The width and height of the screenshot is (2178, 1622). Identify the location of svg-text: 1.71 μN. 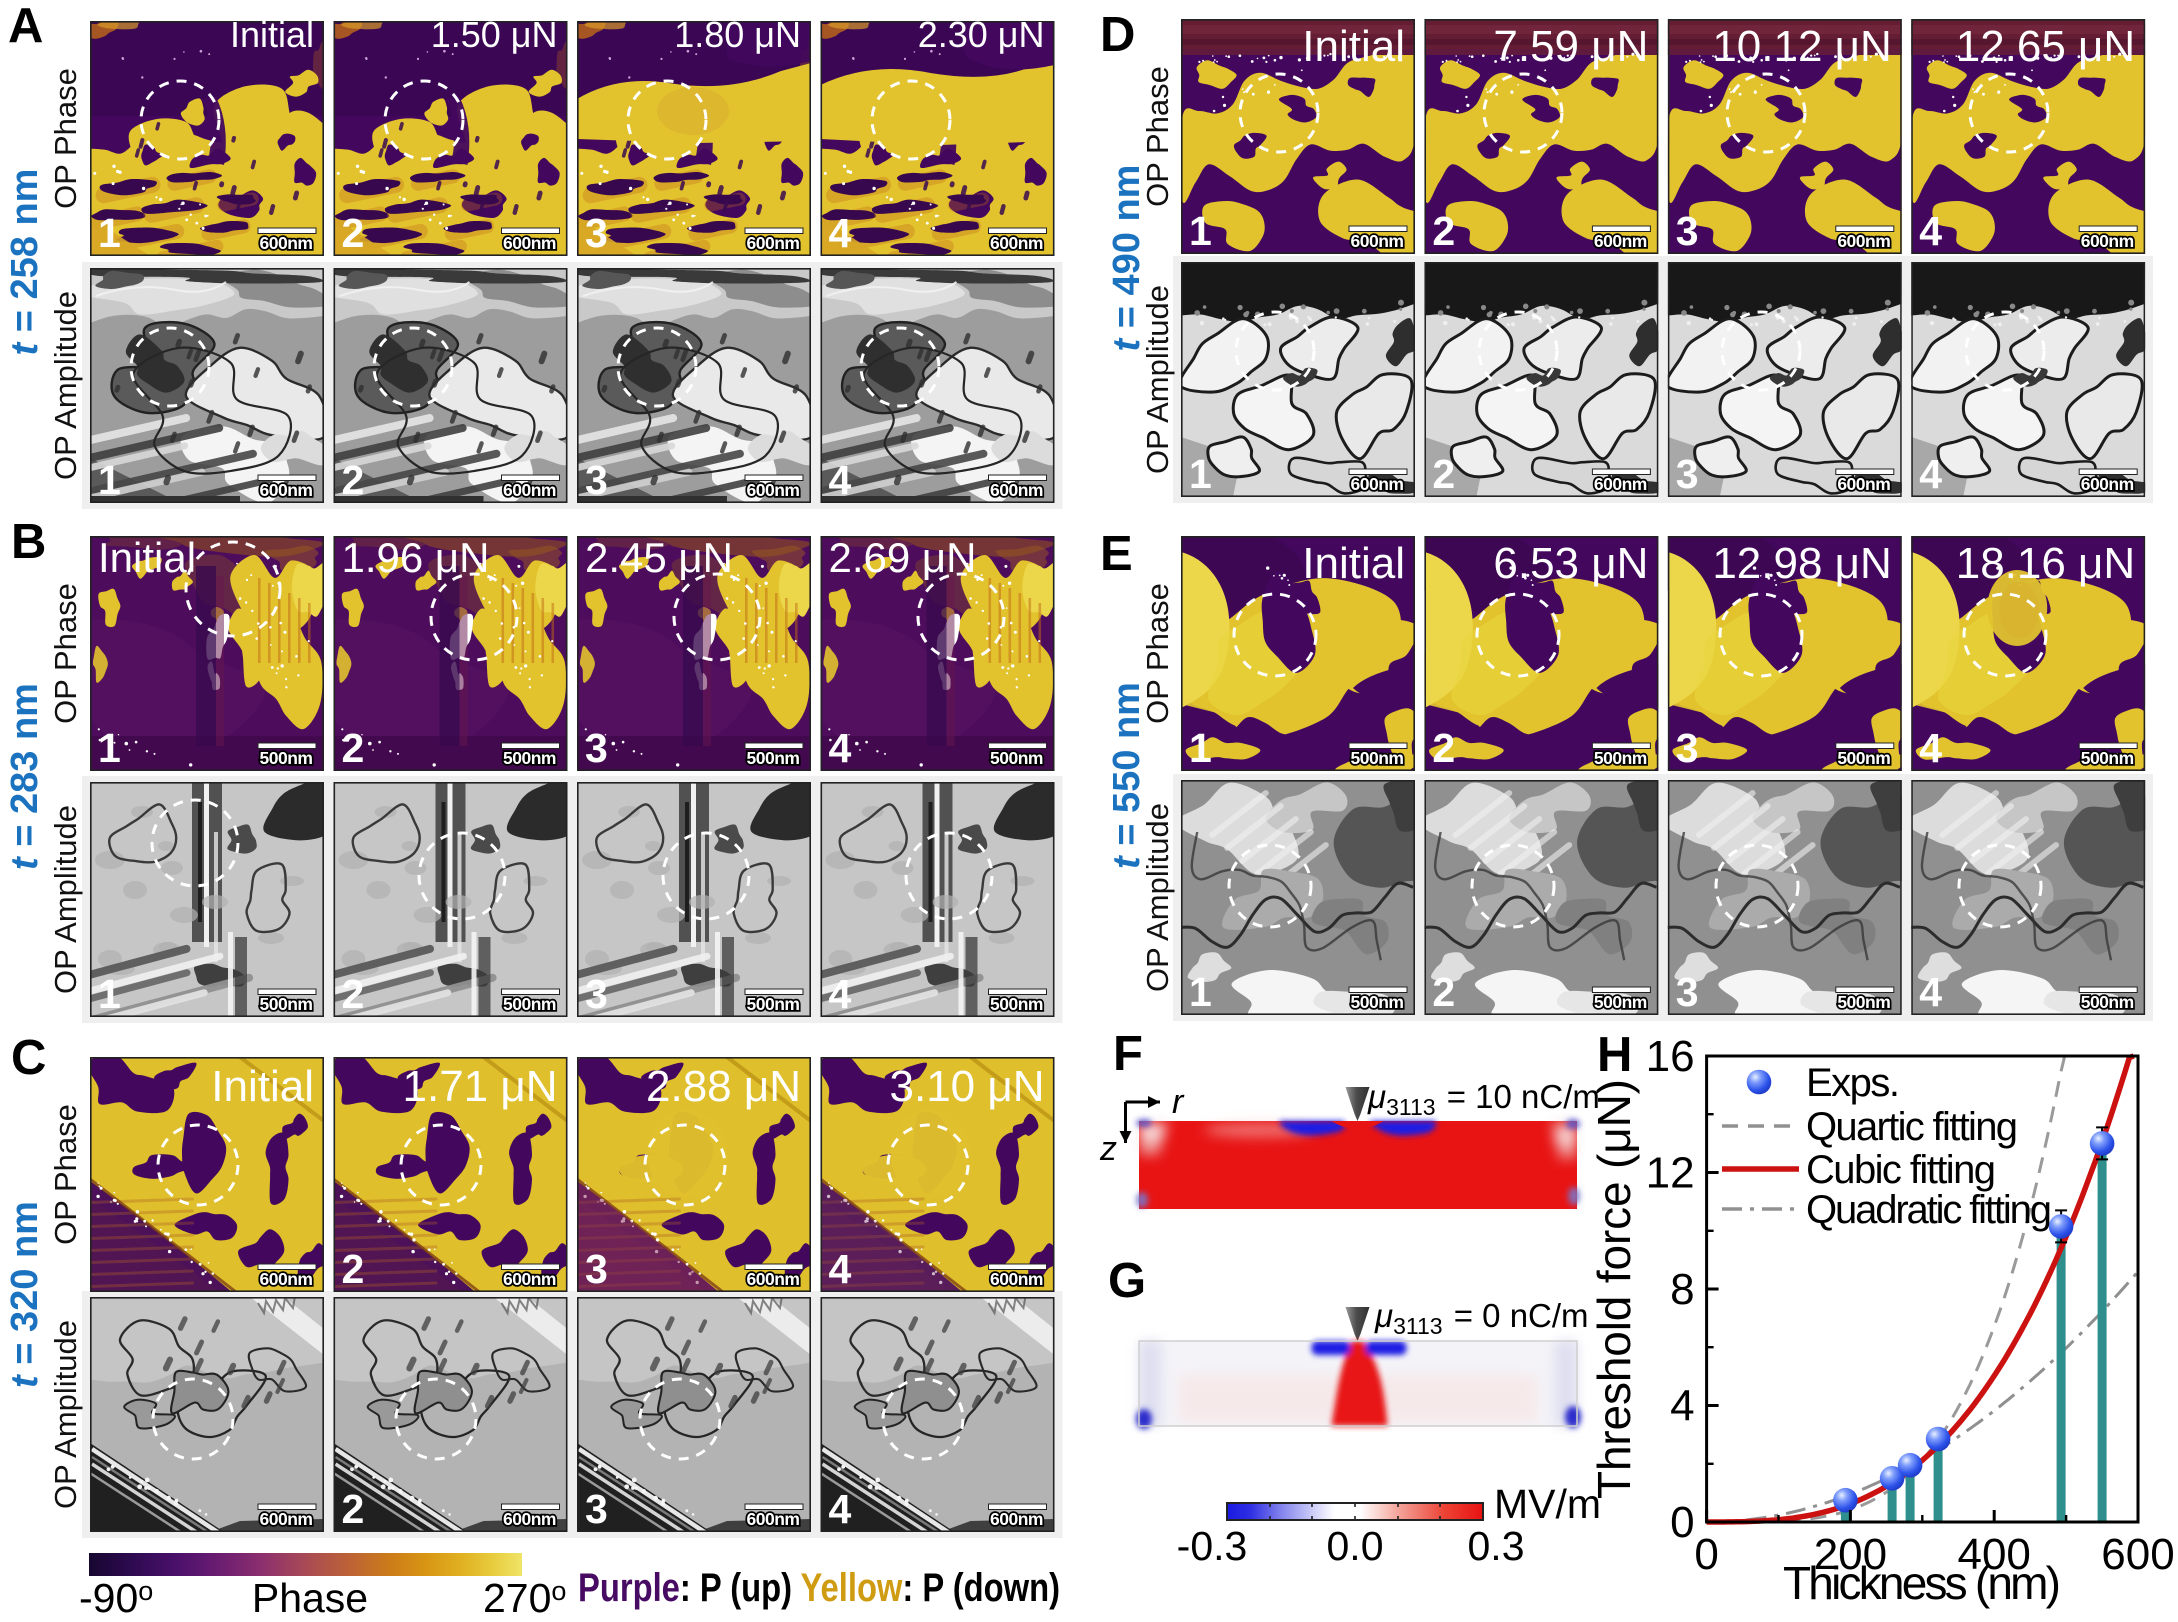
(480, 1086).